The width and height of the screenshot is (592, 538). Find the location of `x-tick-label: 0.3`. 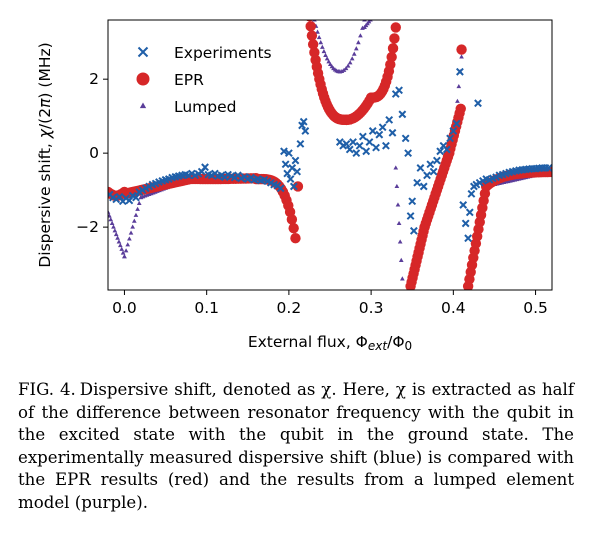

x-tick-label: 0.3 is located at coordinates (371, 308).